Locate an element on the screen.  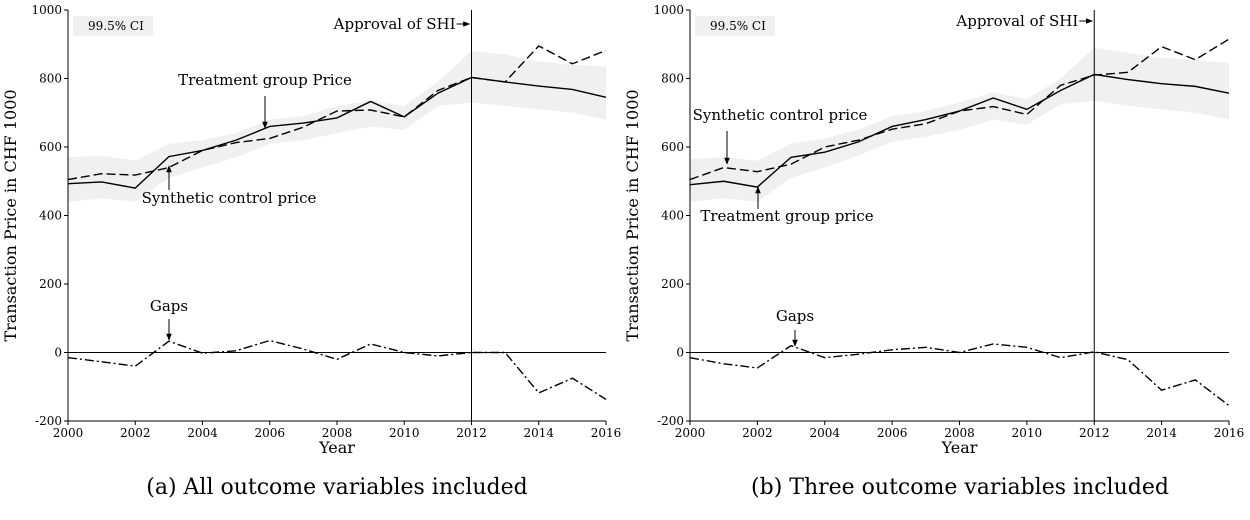
caption: (a) All outcome variables included is located at coordinates (336, 487).